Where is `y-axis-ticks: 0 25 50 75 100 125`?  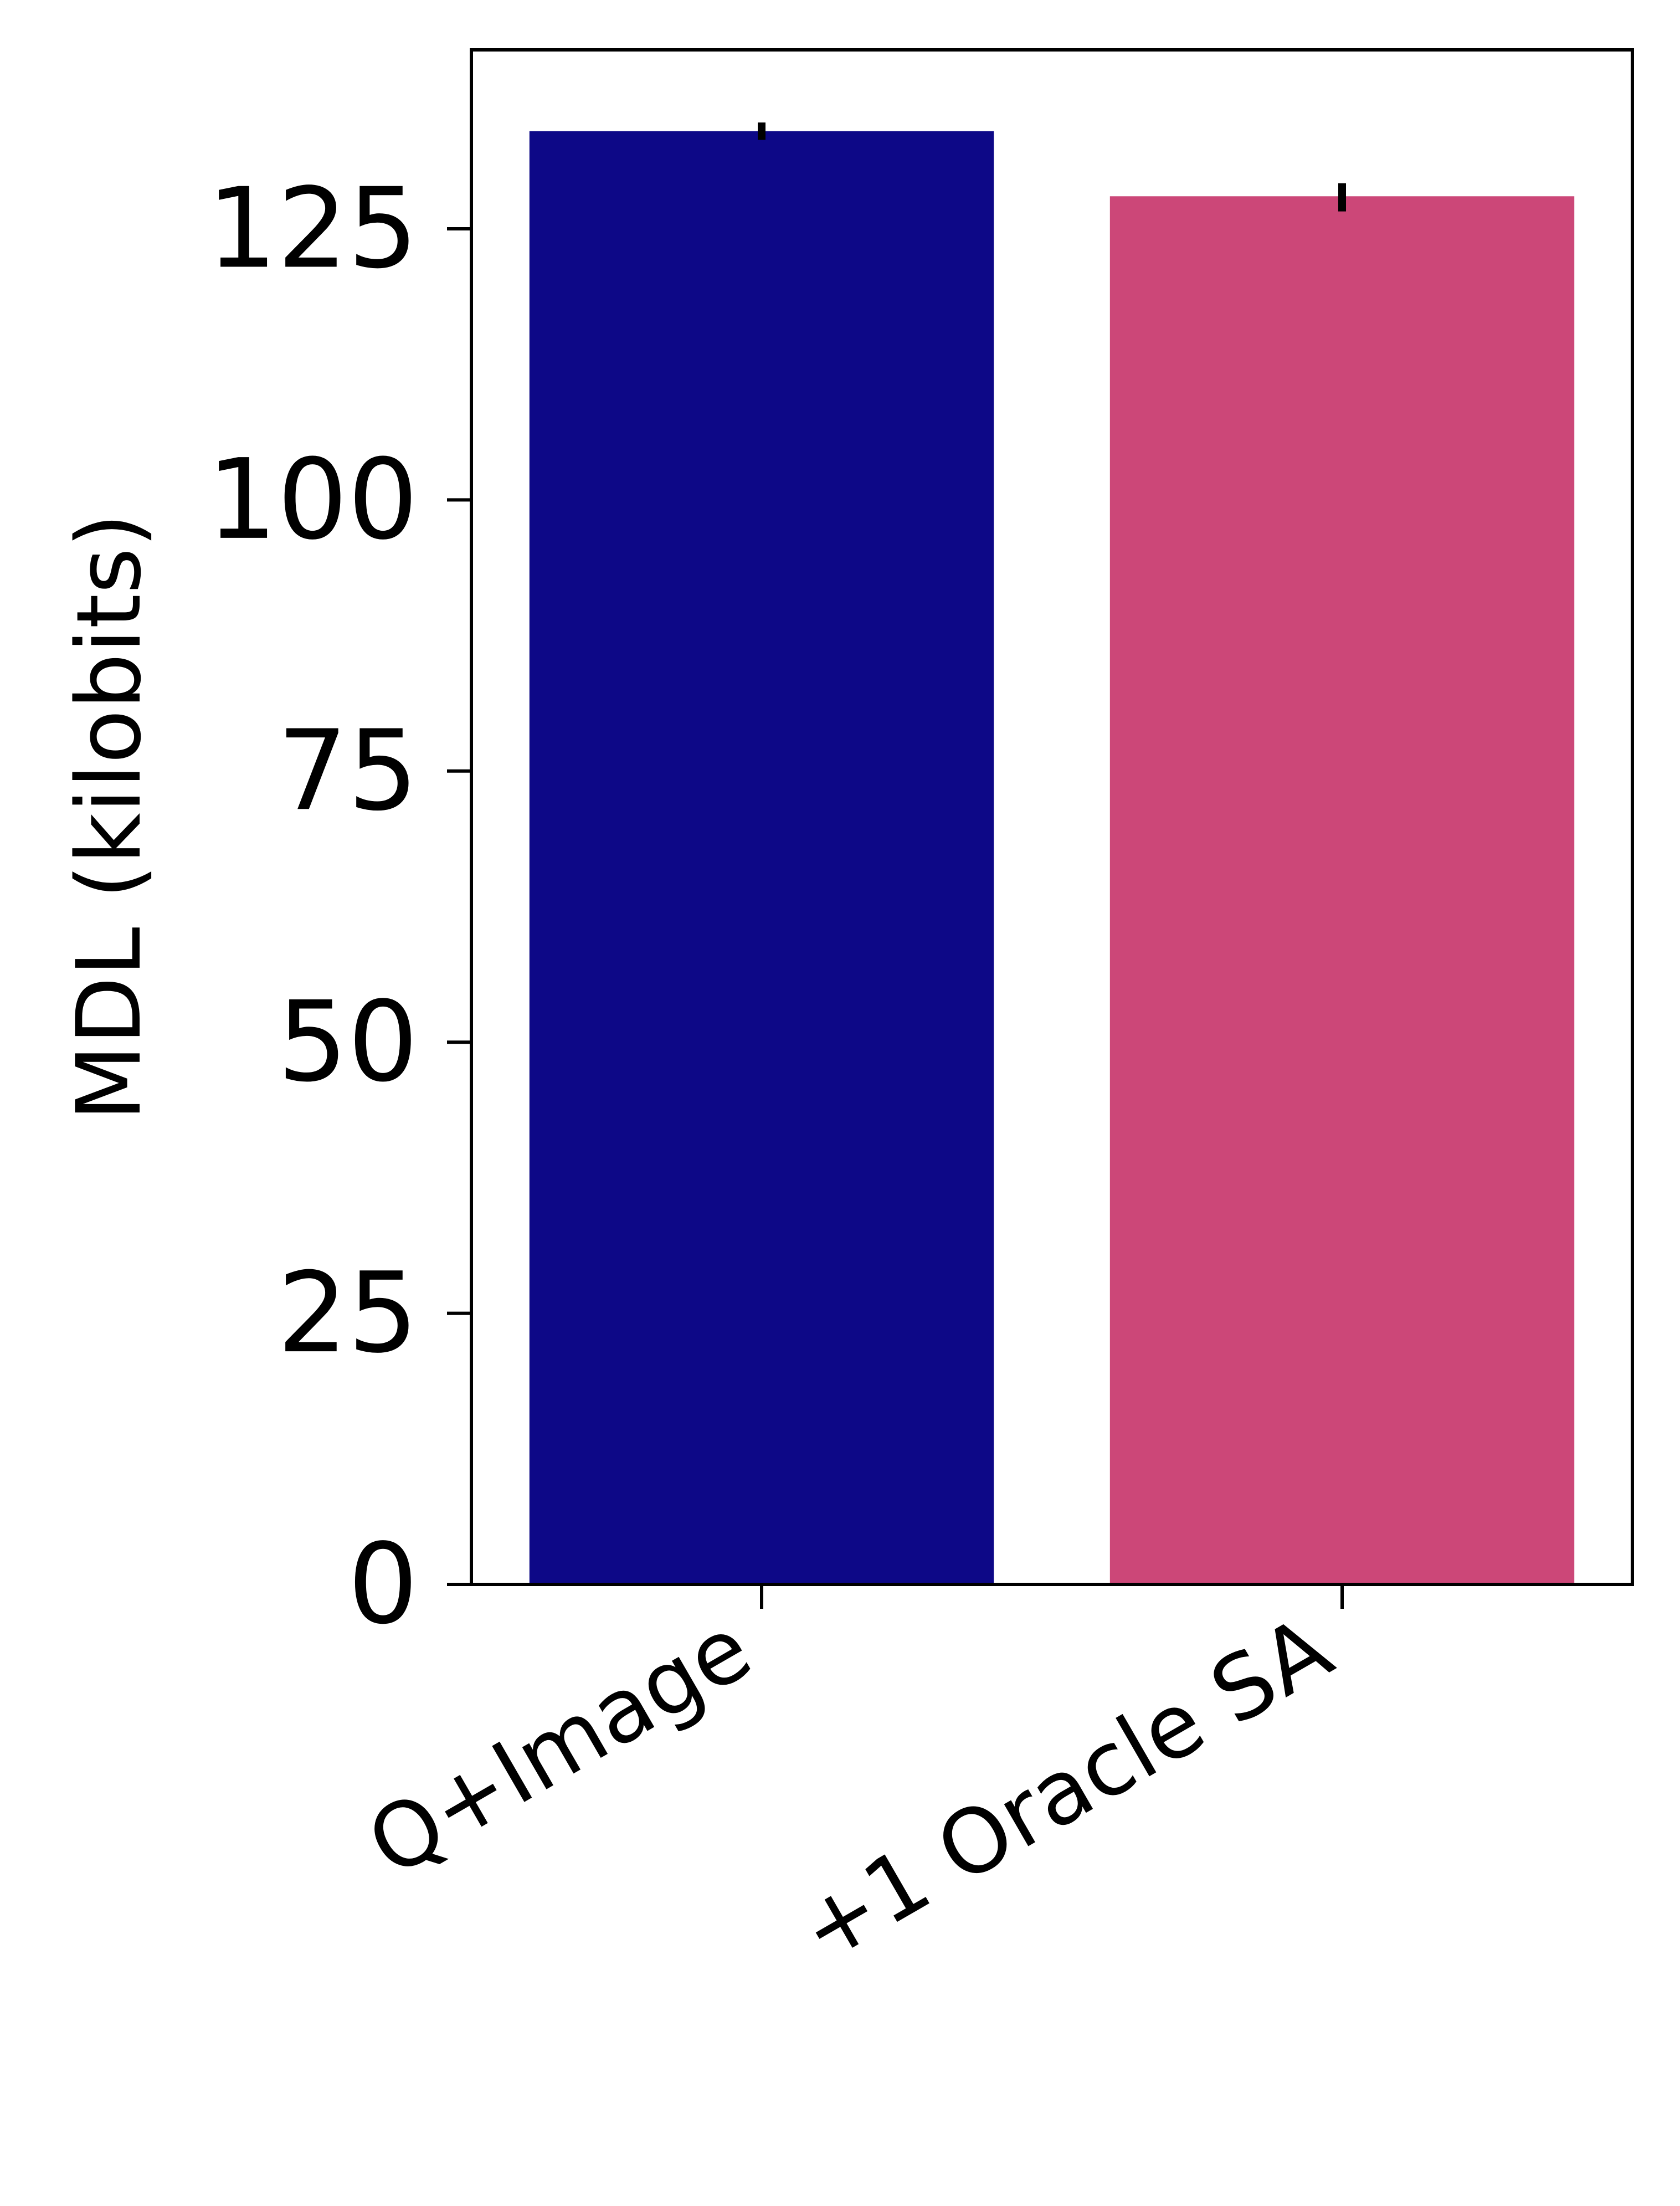
y-axis-ticks: 0 25 50 75 100 125 is located at coordinates (339, 907).